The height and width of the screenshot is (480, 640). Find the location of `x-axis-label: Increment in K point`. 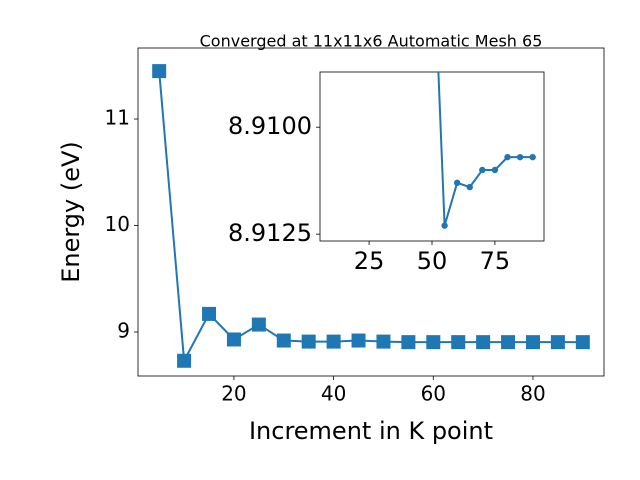

x-axis-label: Increment in K point is located at coordinates (371, 431).